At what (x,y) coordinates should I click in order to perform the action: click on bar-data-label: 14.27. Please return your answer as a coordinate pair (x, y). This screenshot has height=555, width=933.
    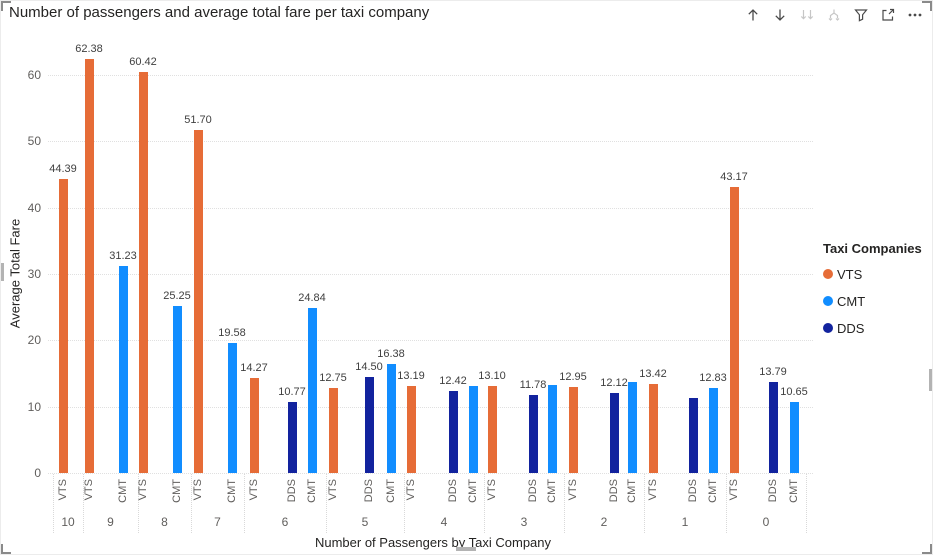
    Looking at the image, I should click on (254, 368).